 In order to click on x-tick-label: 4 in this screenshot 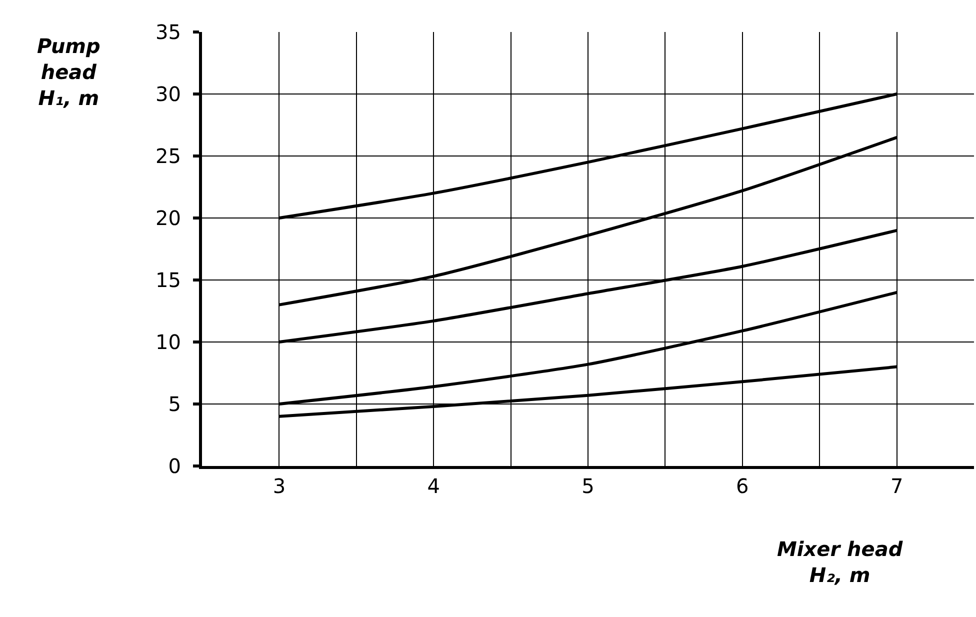, I will do `click(433, 486)`.